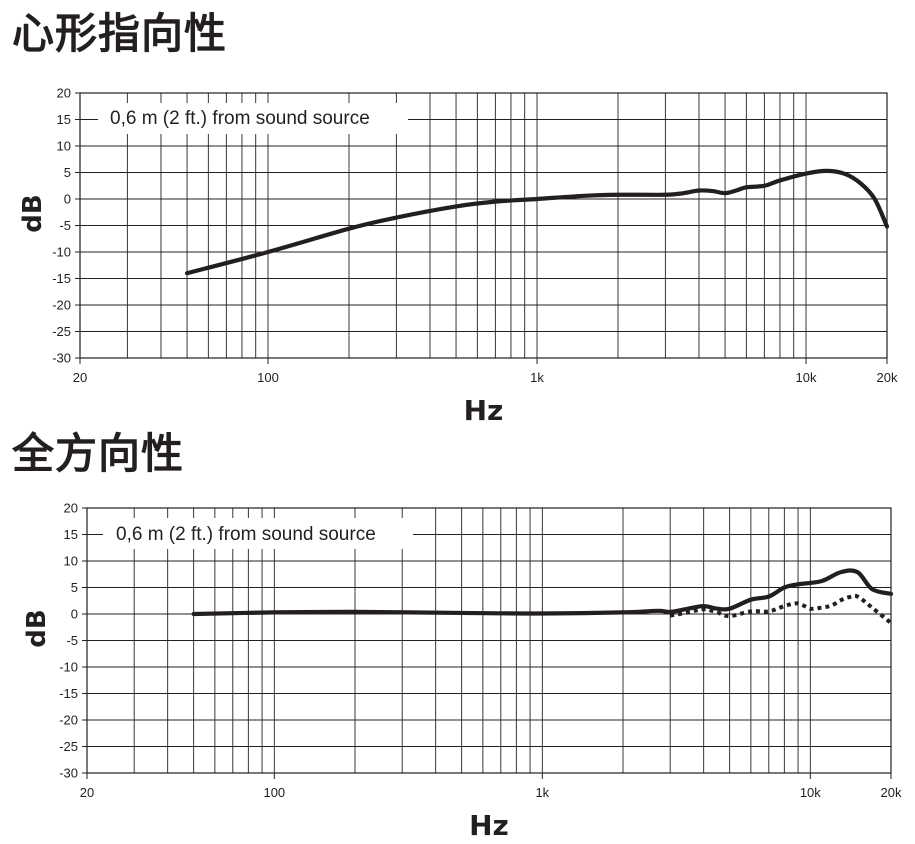 This screenshot has width=915, height=844. I want to click on chart-title-cardioid: 心形指向性, so click(120, 33).